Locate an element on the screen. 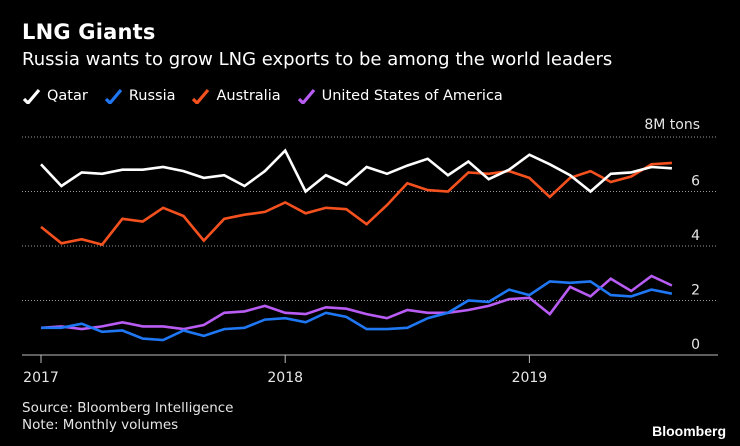  legend-label-australia: Australia is located at coordinates (248, 96).